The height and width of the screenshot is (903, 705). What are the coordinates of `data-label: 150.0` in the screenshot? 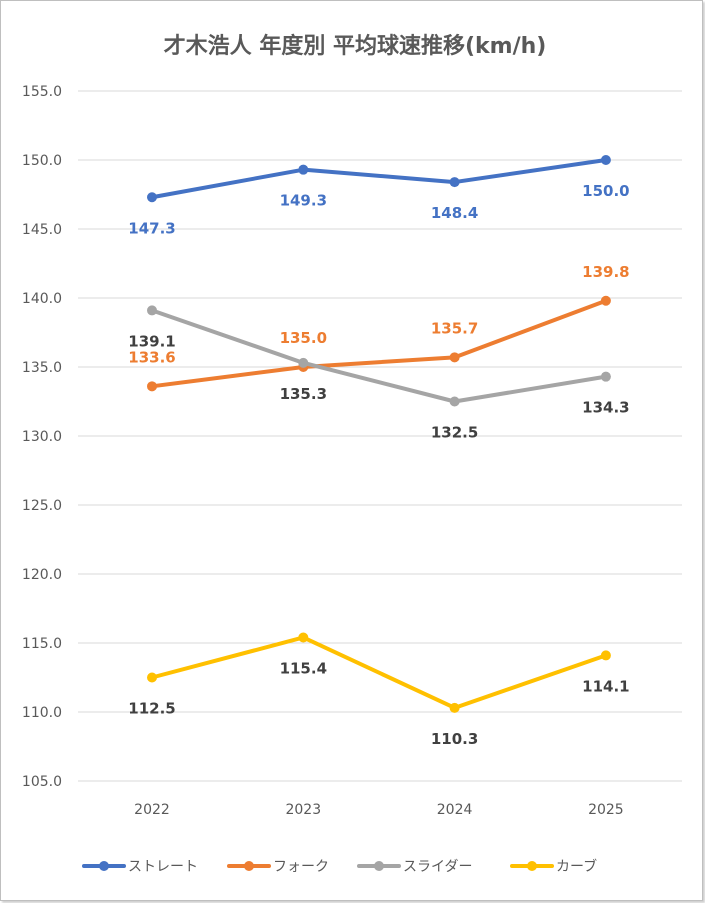 It's located at (605, 191).